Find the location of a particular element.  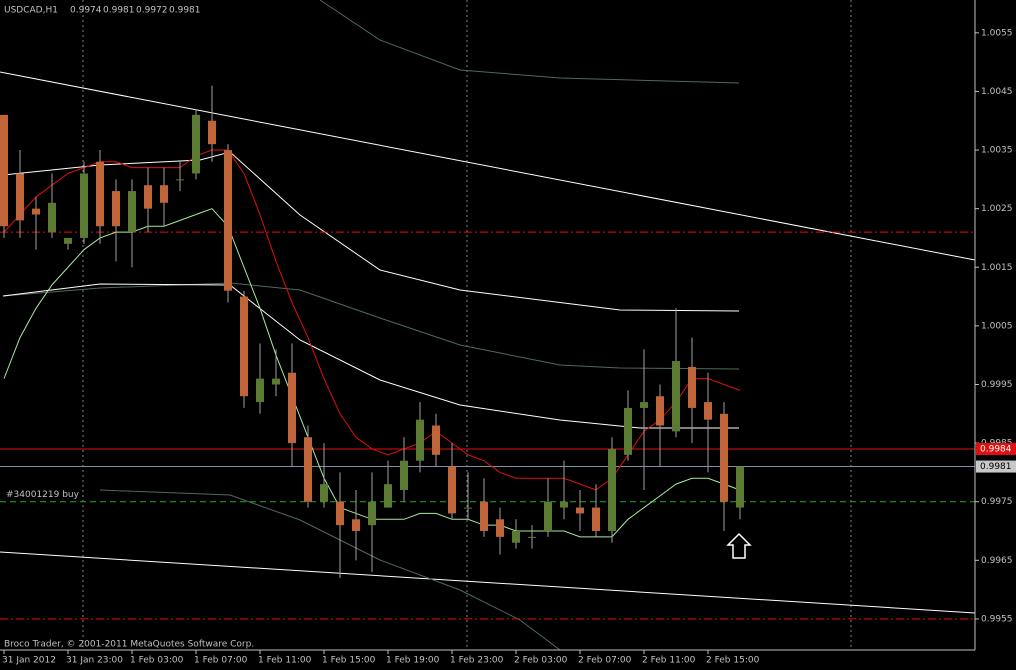

x-tick-label: 2 Feb 15:00 is located at coordinates (733, 661).